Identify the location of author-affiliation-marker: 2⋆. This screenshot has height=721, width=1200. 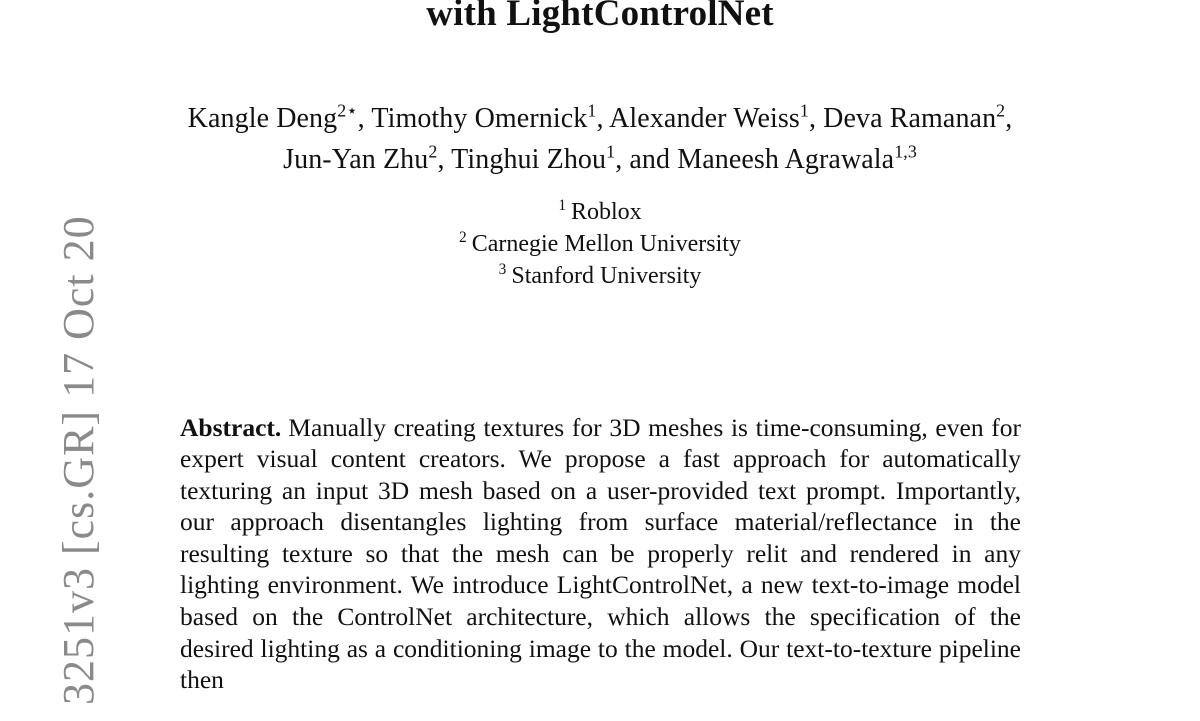
(347, 110).